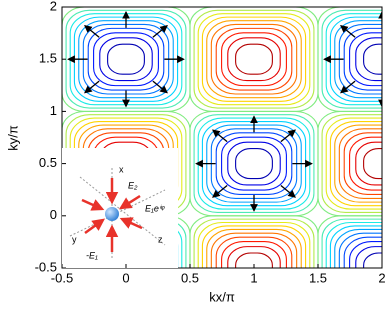  What do you see at coordinates (160, 239) in the screenshot?
I see `inset-label: z` at bounding box center [160, 239].